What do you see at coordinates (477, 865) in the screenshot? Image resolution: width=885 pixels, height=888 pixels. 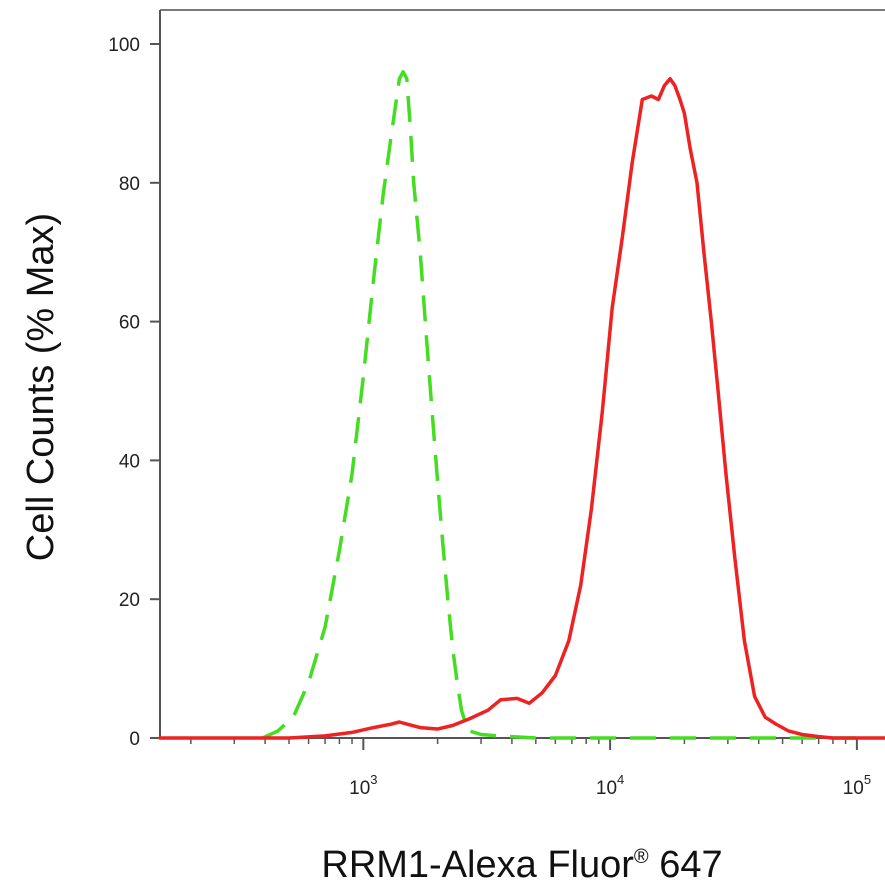 I see `x-axis-title-main: RRM1-Alexa Fluor` at bounding box center [477, 865].